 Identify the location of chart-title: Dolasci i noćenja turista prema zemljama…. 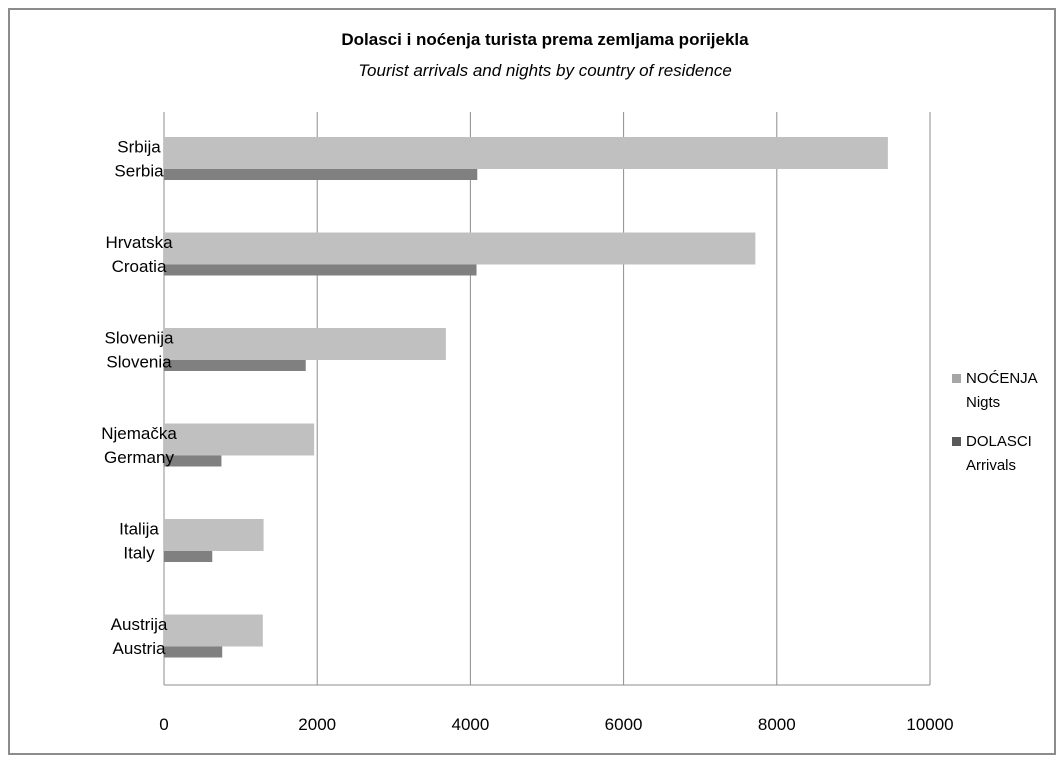
(545, 39).